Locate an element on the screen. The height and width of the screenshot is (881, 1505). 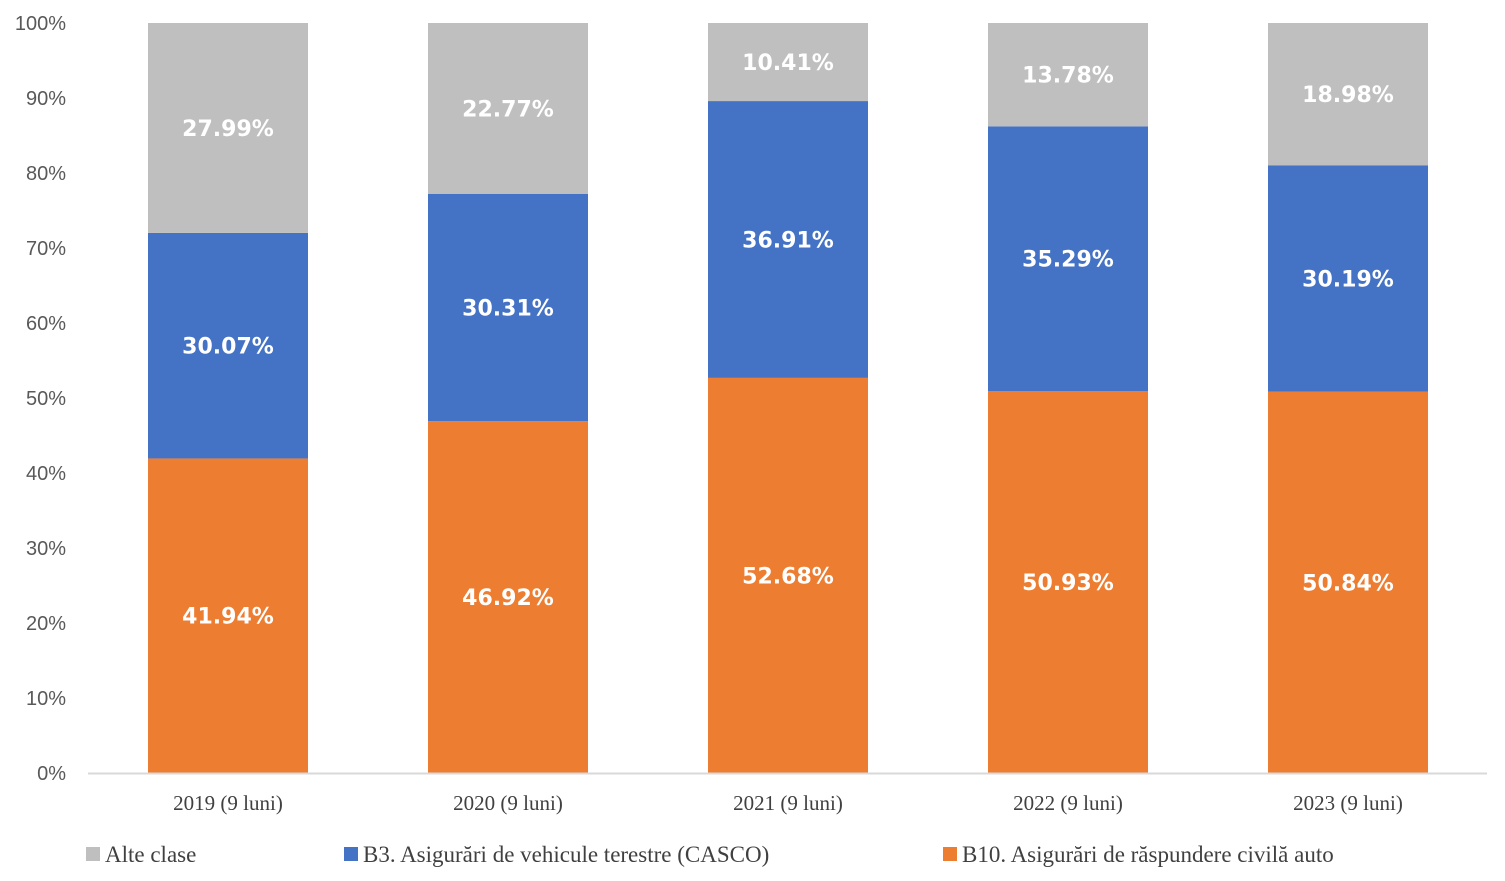
y-tick-label: 100% is located at coordinates (40, 24).